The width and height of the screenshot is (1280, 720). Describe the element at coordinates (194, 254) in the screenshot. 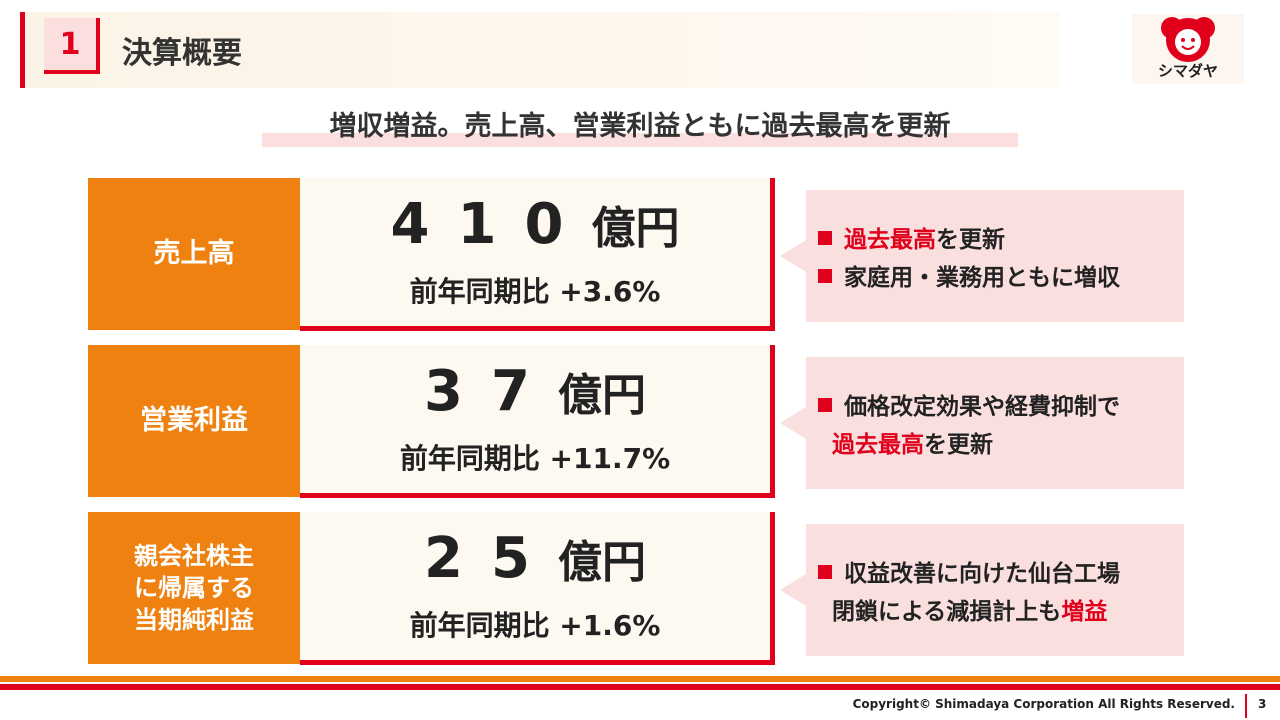

I see `row-label: 売上高` at that location.